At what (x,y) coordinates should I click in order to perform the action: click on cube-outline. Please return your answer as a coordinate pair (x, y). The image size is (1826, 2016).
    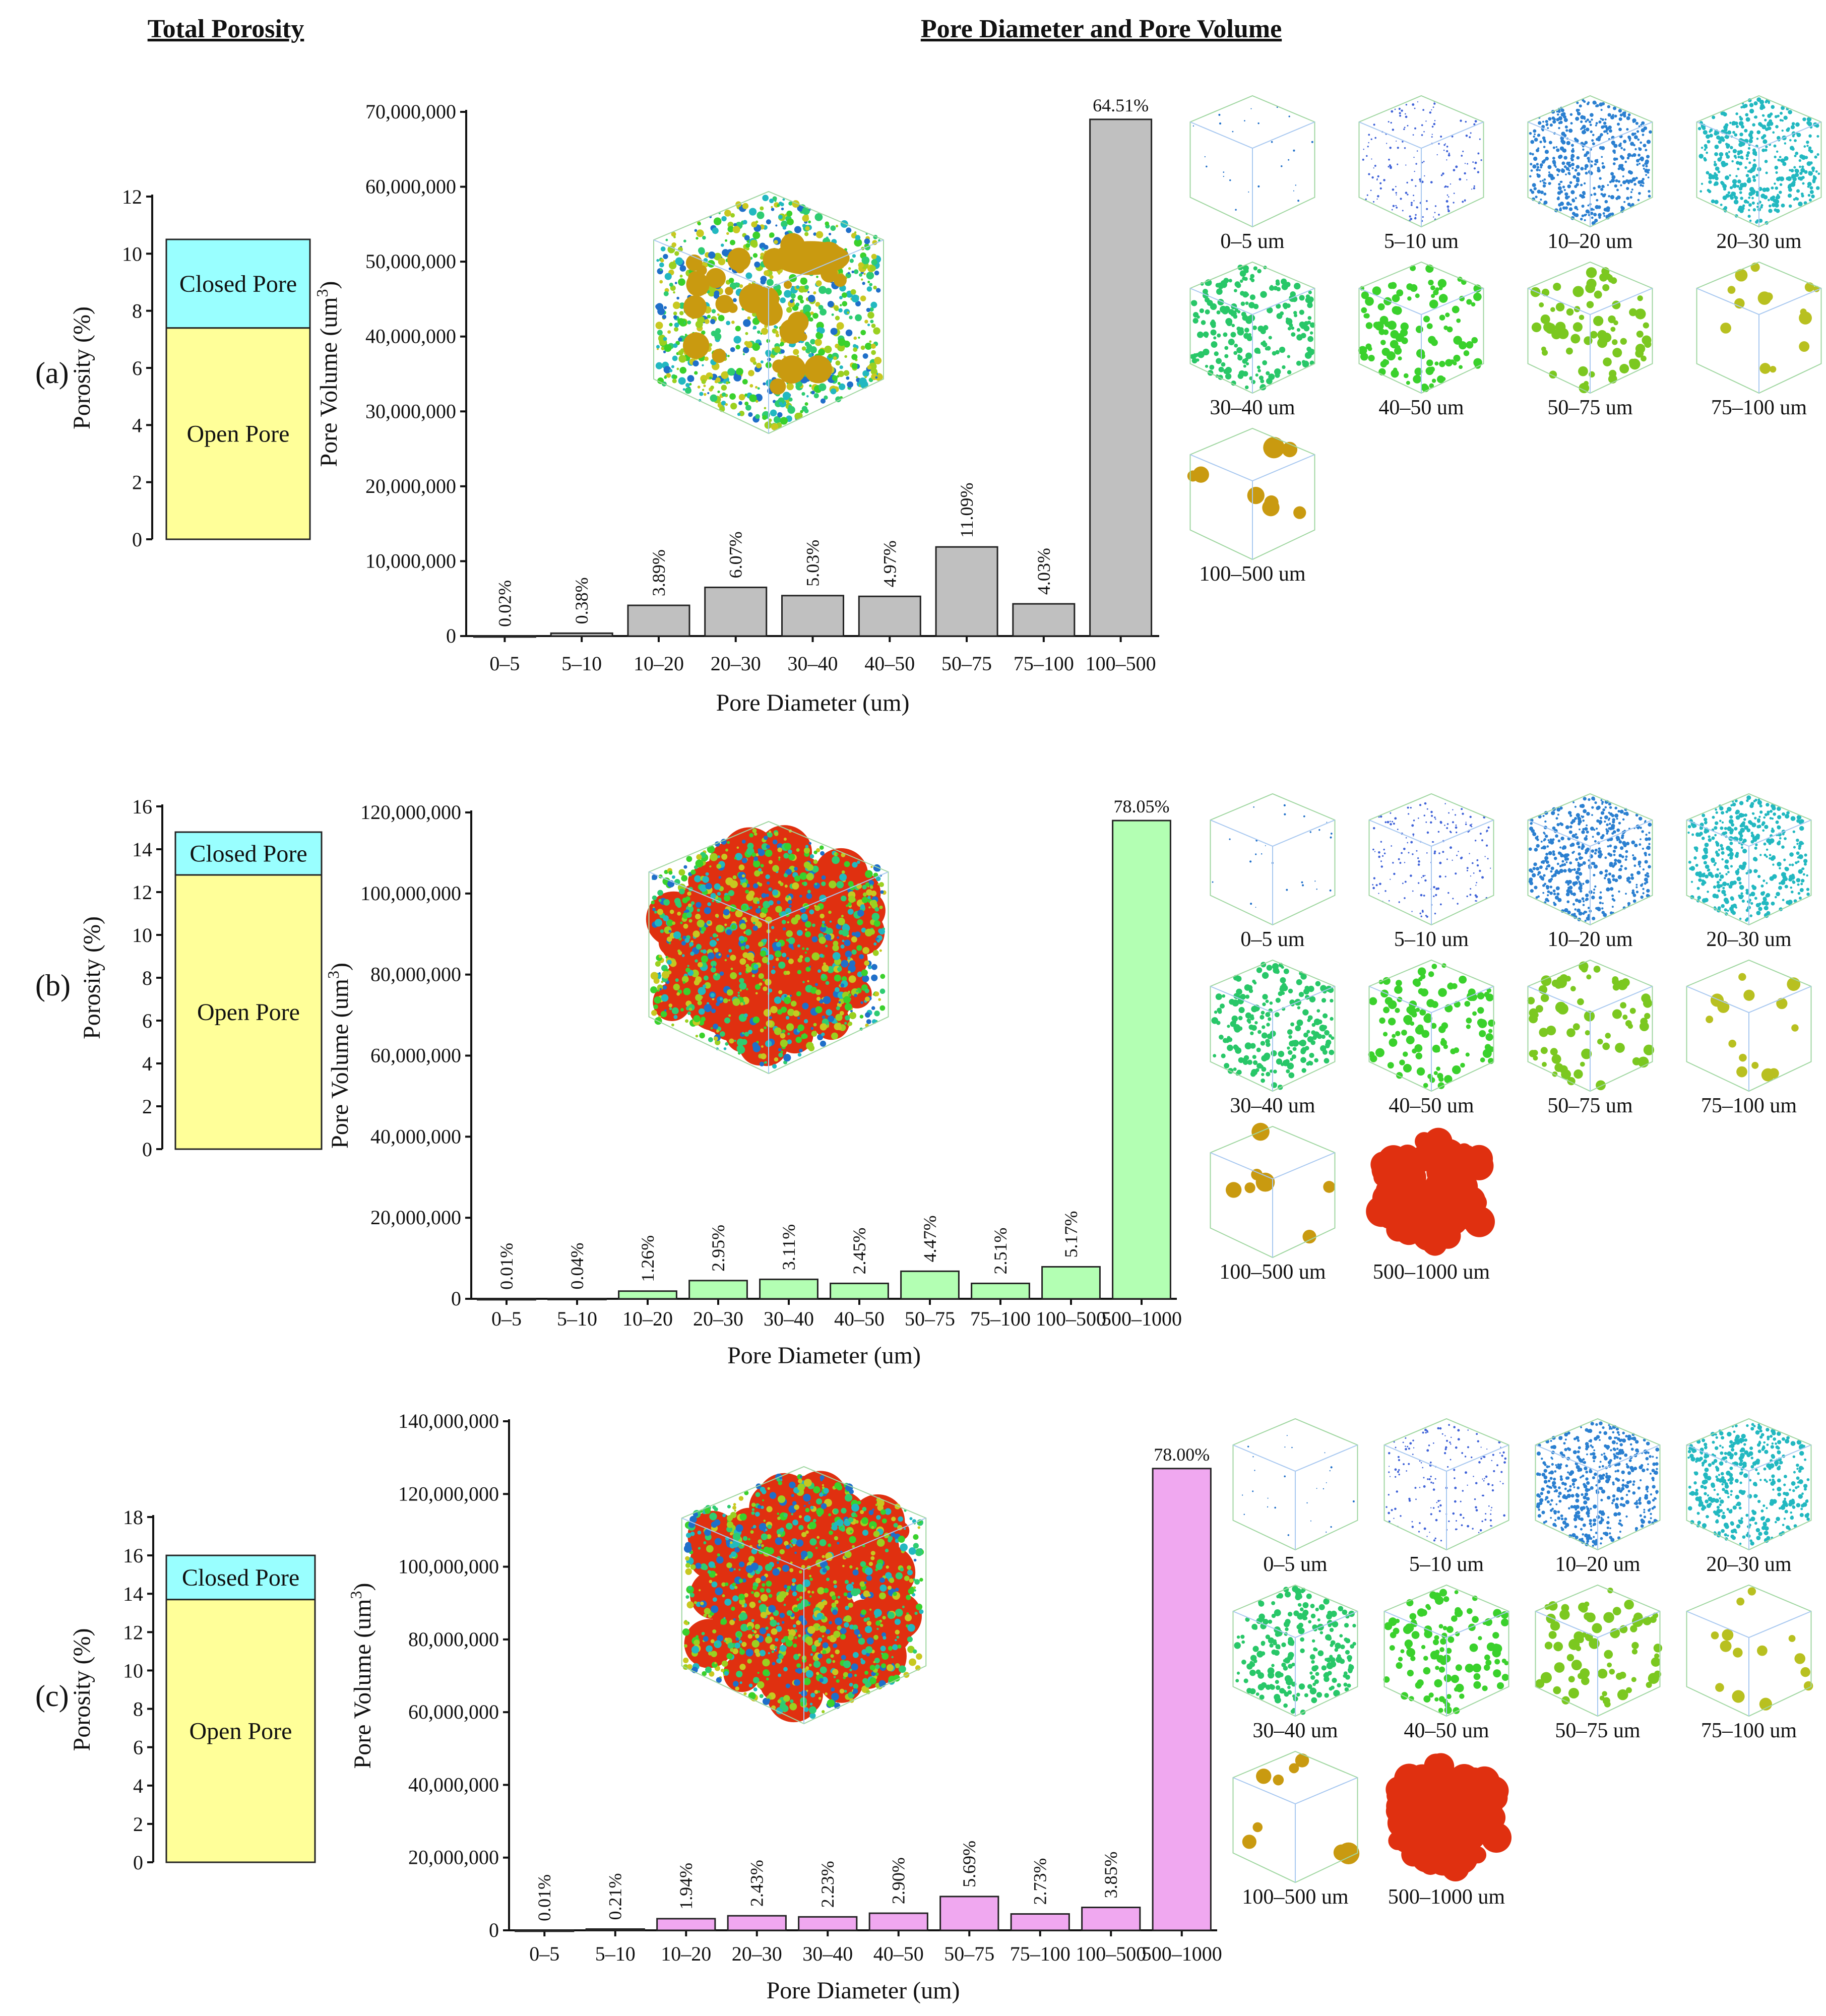
    Looking at the image, I should click on (1759, 161).